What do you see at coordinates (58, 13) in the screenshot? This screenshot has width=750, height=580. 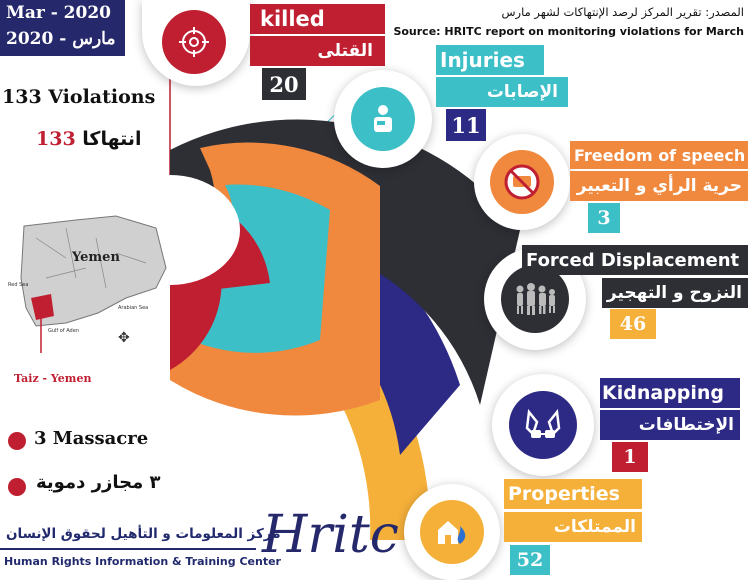 I see `date-english: Mar - 2020` at bounding box center [58, 13].